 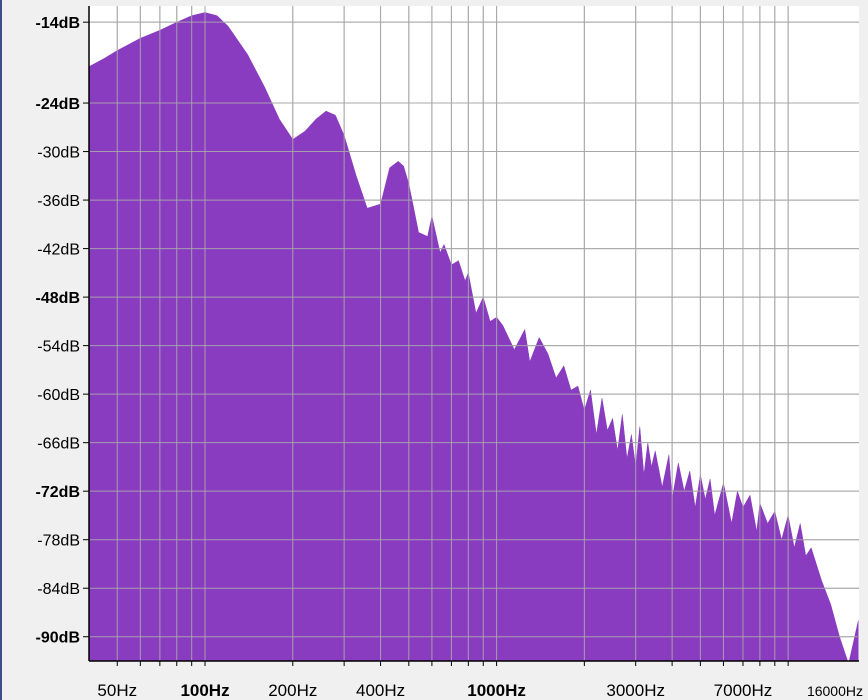 What do you see at coordinates (496, 690) in the screenshot?
I see `x-tick-label: 1000Hz` at bounding box center [496, 690].